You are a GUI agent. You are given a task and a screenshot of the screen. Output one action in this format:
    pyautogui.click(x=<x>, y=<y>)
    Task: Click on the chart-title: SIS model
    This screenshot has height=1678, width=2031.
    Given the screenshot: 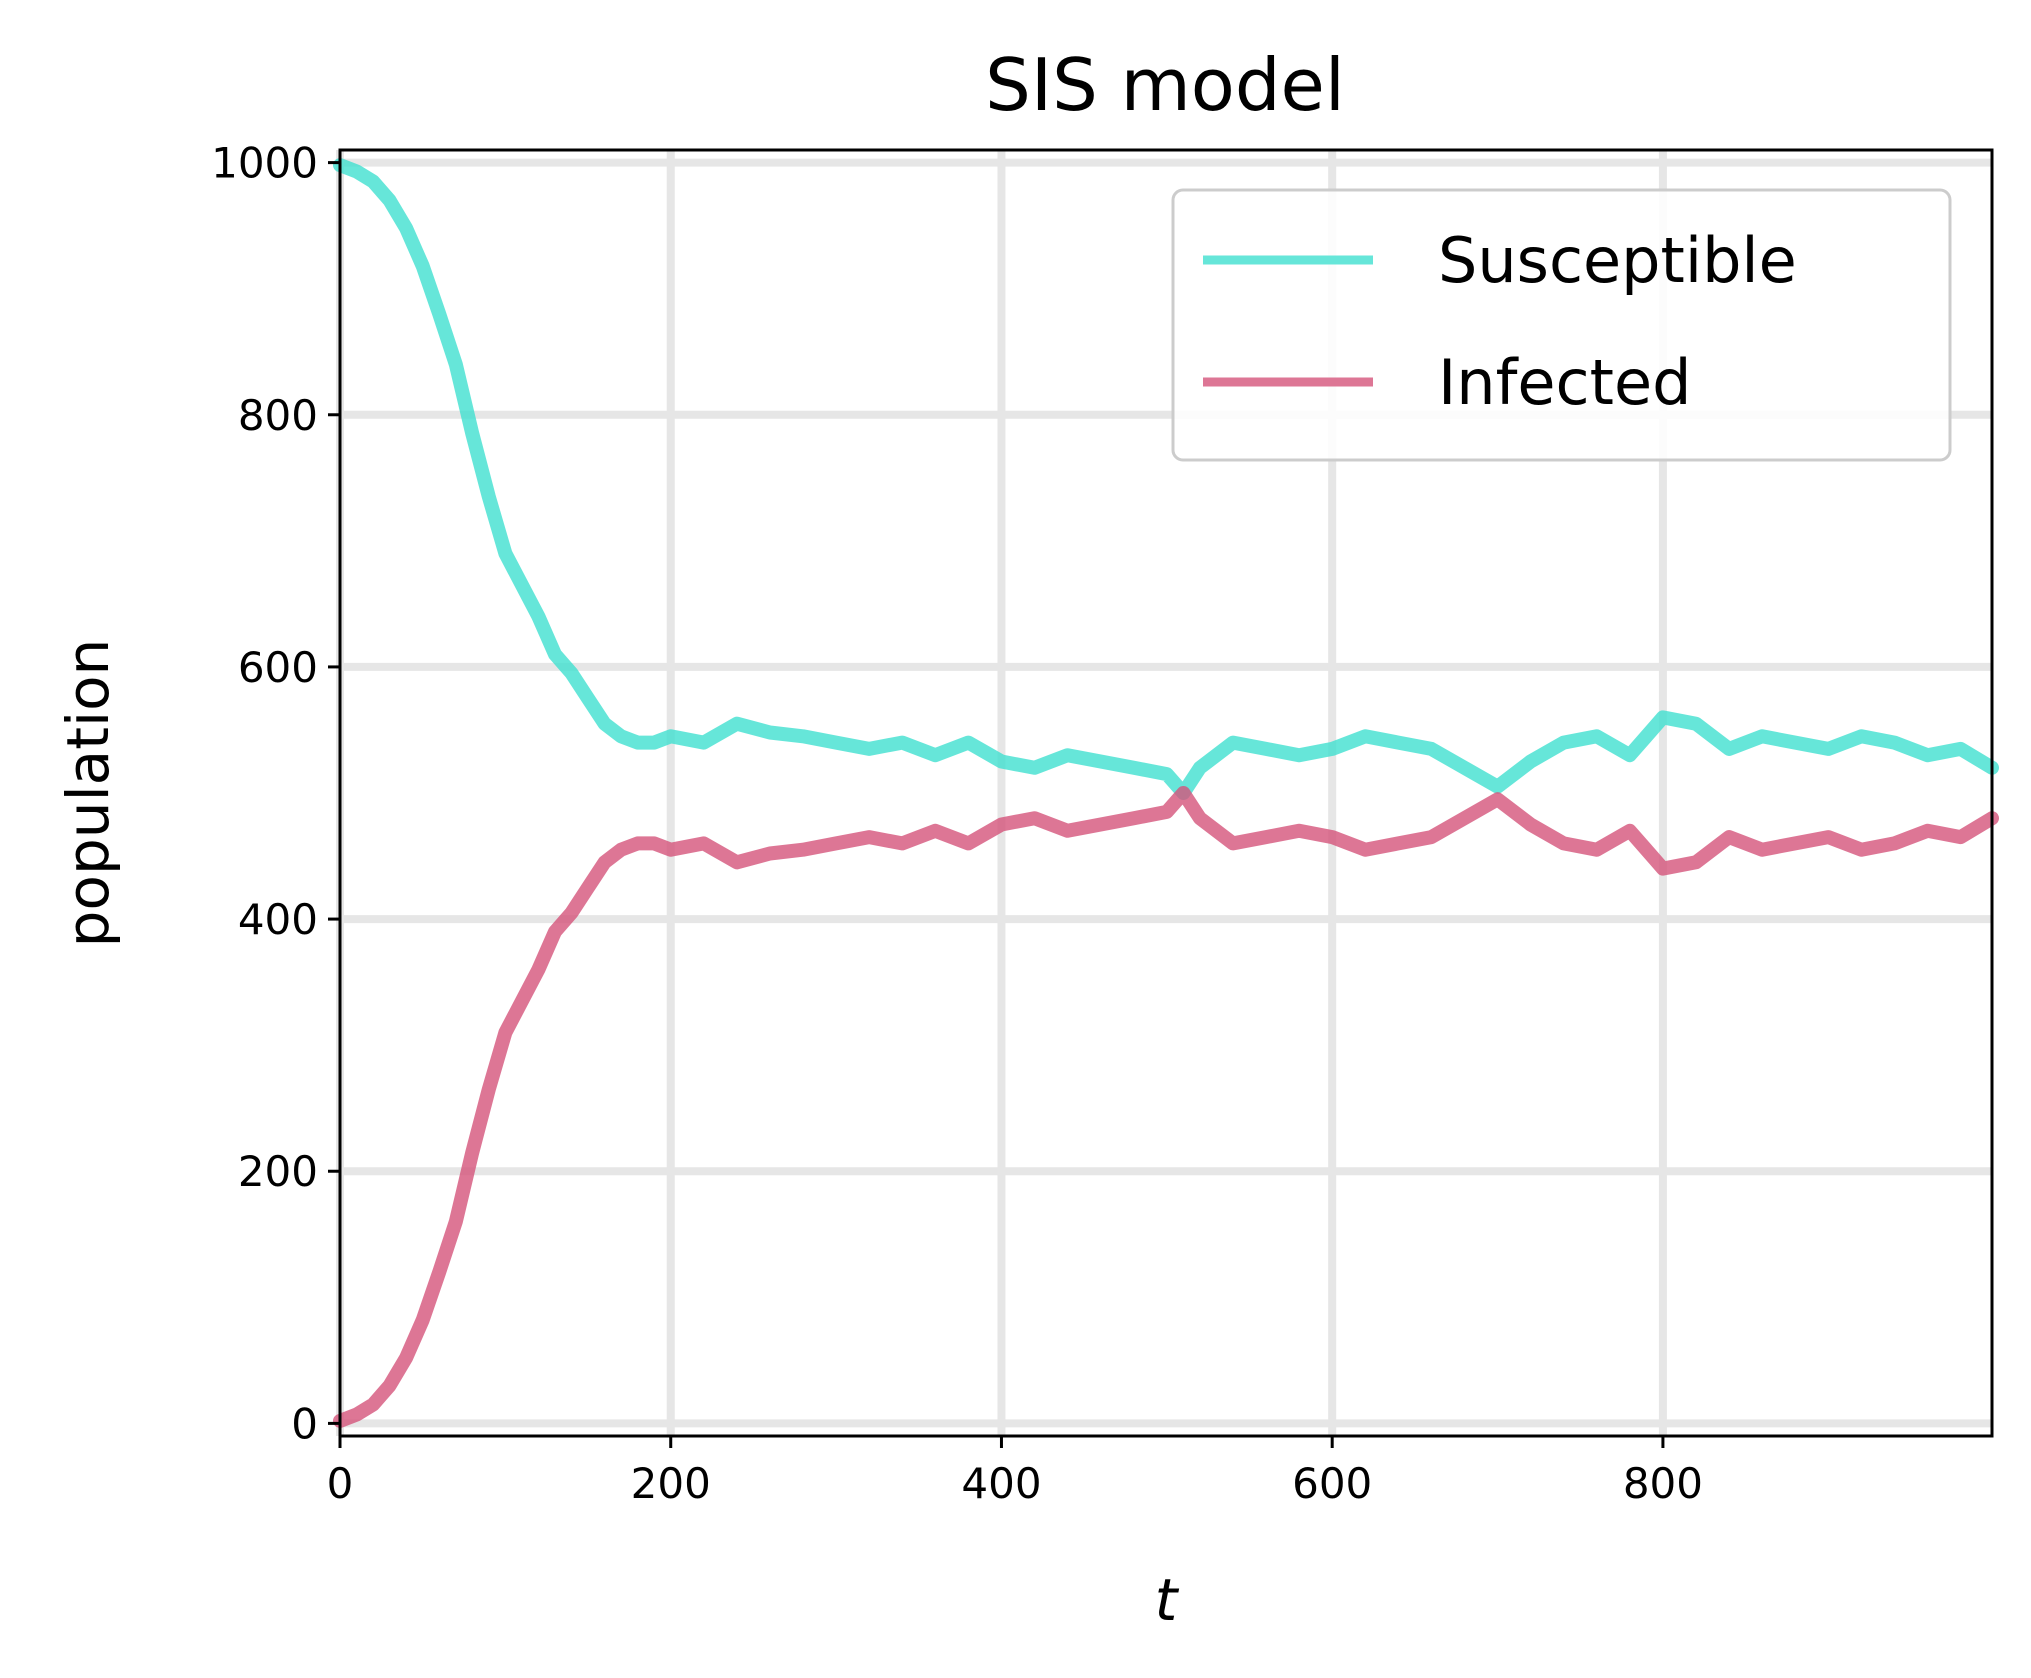 What is the action you would take?
    pyautogui.click(x=1165, y=85)
    